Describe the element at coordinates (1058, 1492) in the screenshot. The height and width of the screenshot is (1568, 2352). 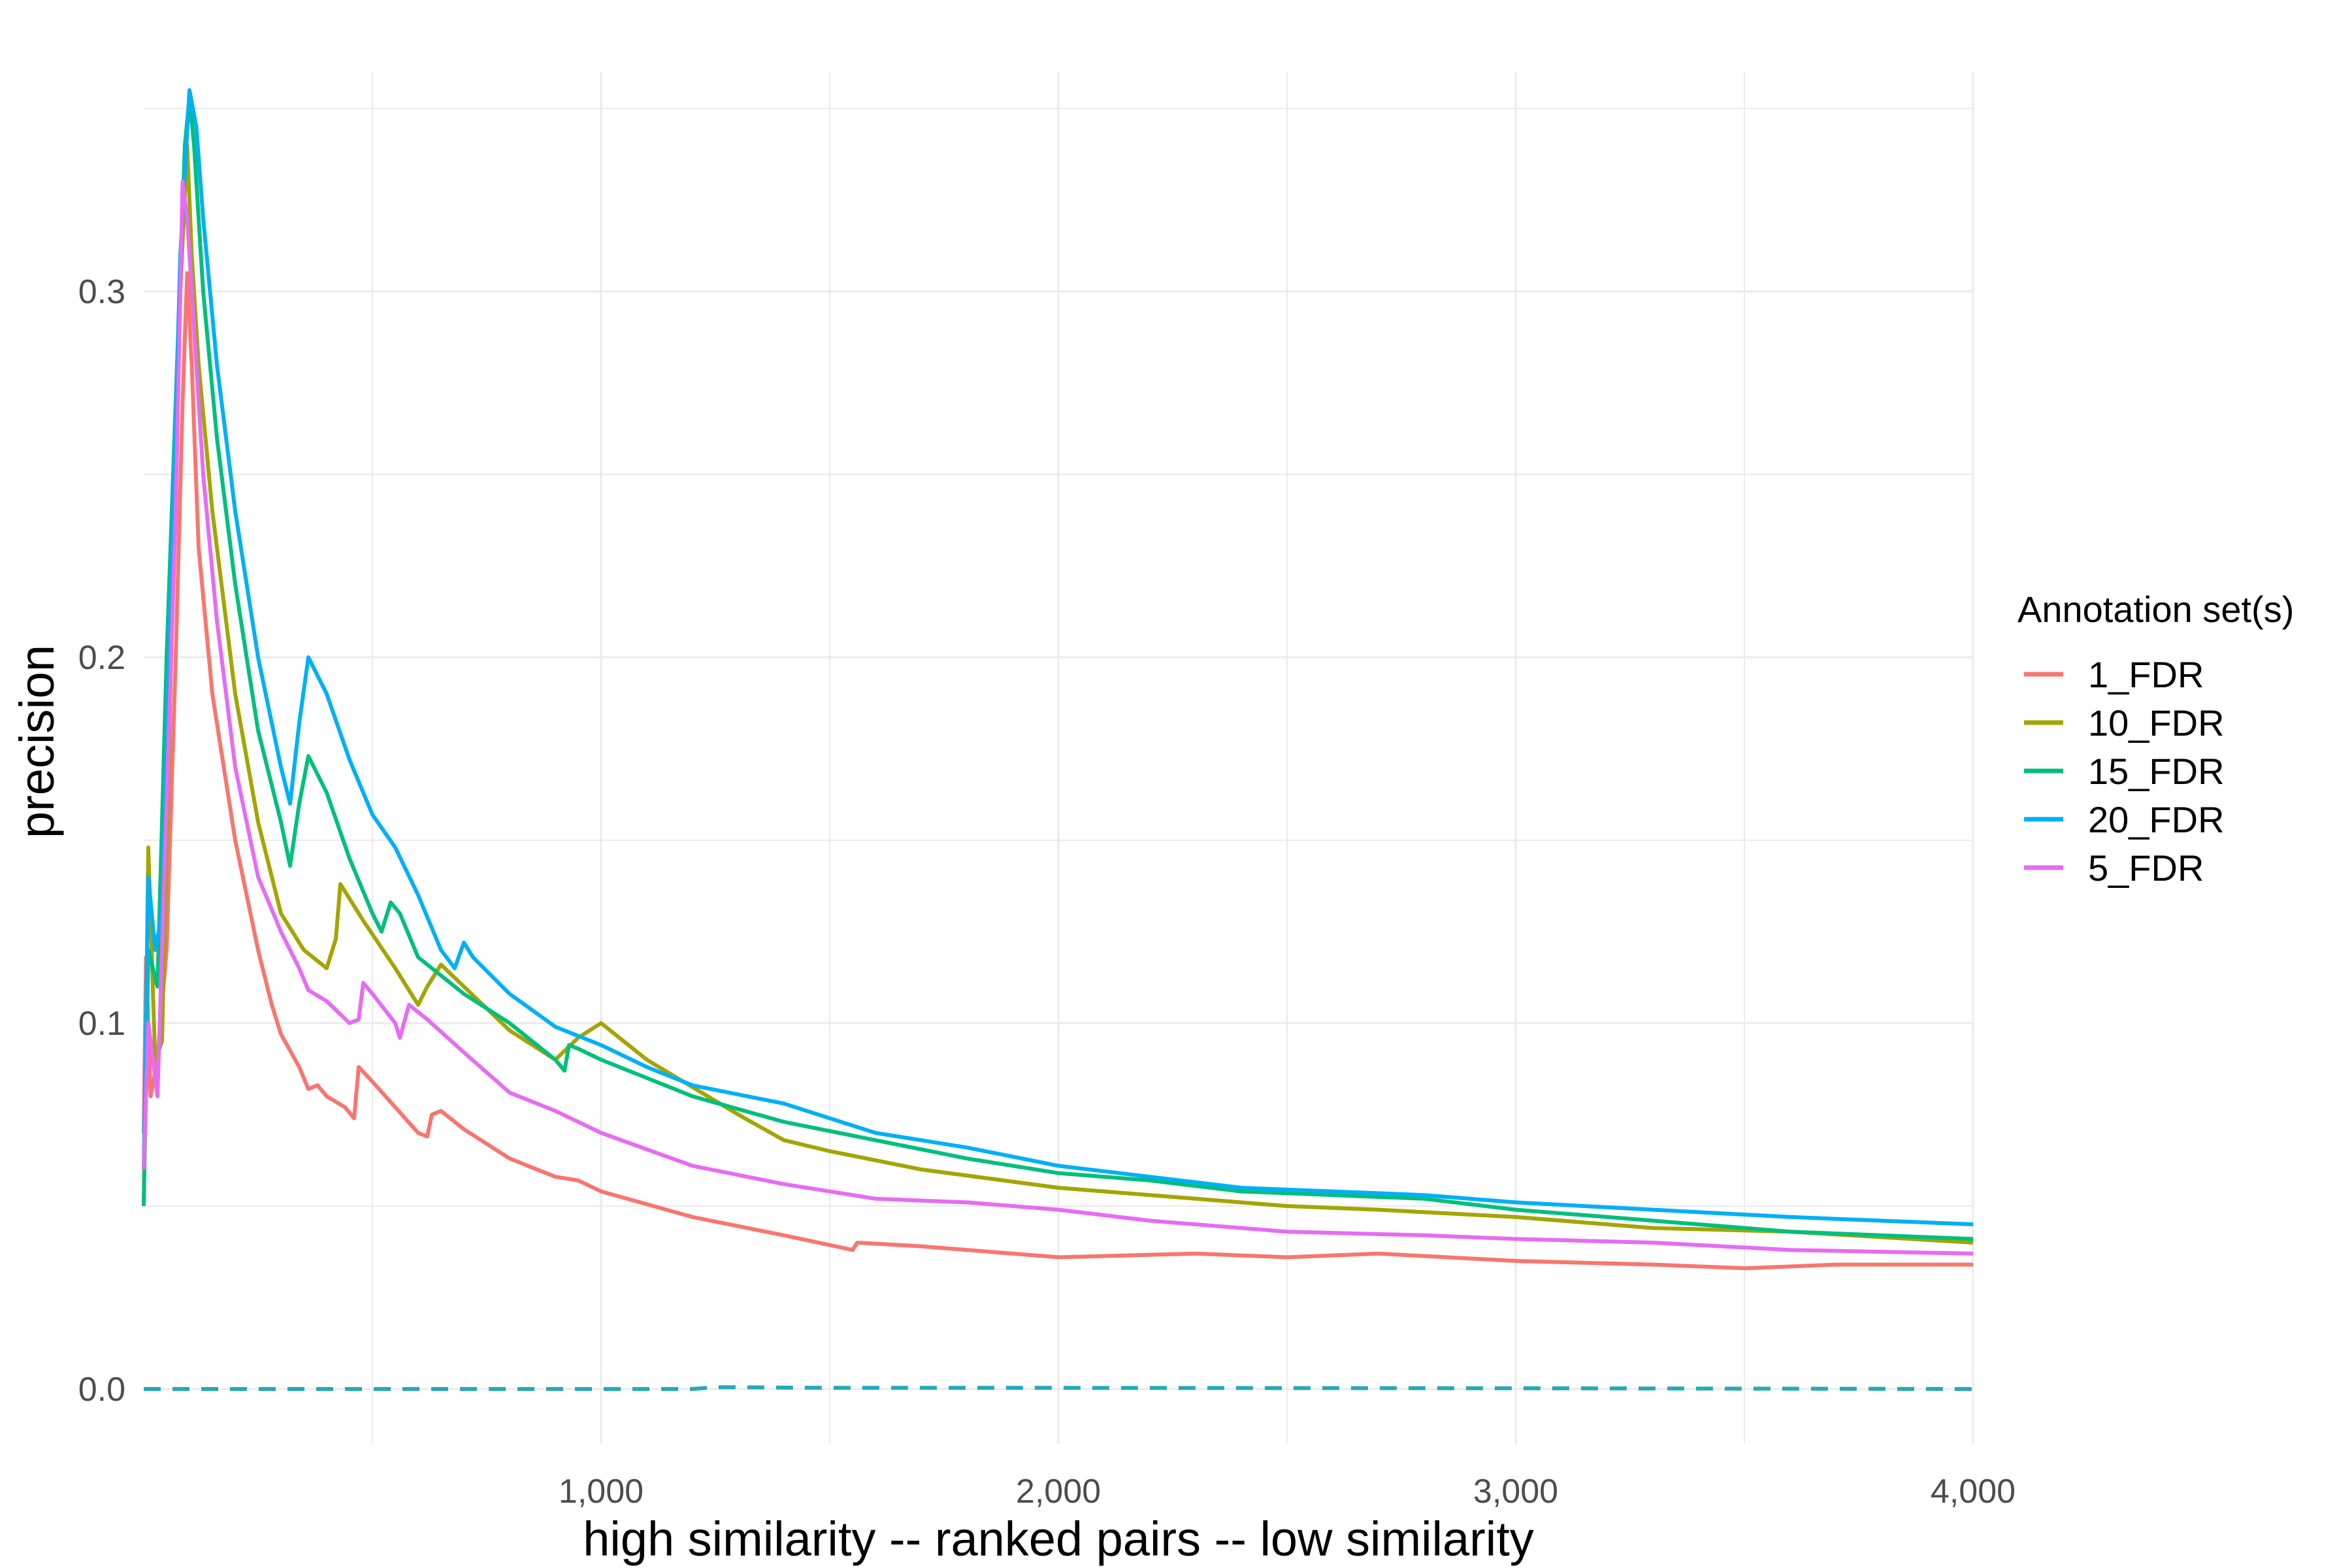
I see `x-tick-label: 2,000` at that location.